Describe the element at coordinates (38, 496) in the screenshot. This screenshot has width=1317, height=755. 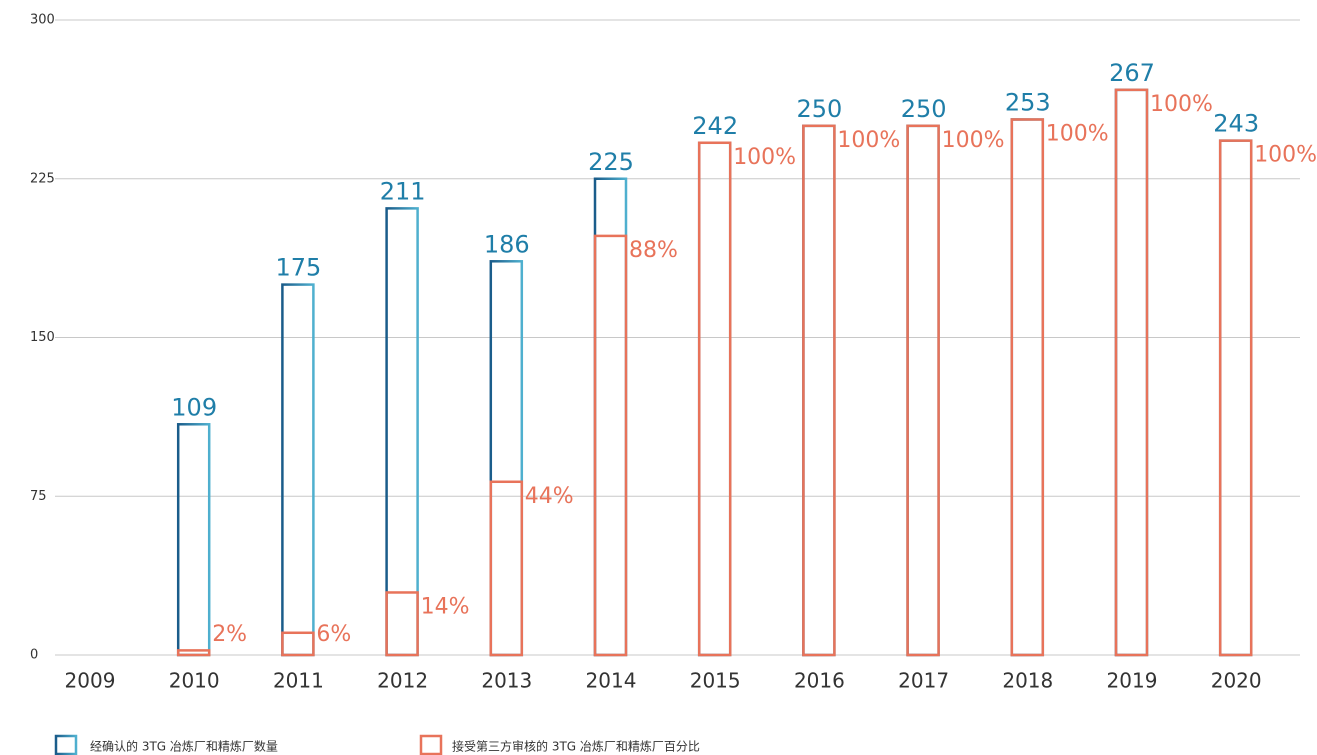
I see `y-tick-label: 75` at that location.